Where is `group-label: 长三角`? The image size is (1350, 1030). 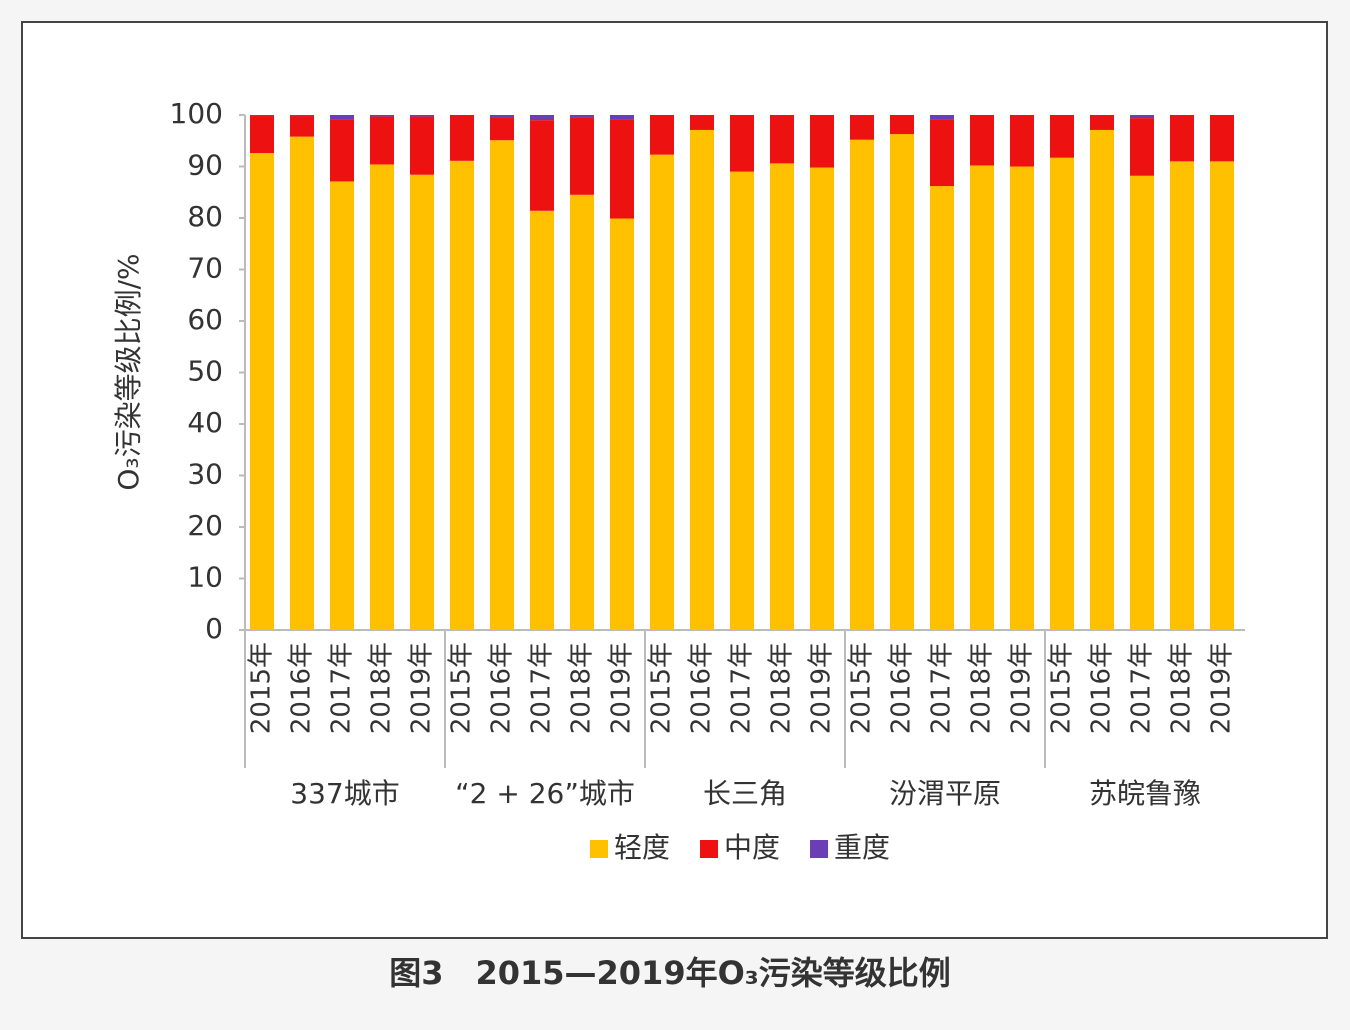 group-label: 长三角 is located at coordinates (745, 793).